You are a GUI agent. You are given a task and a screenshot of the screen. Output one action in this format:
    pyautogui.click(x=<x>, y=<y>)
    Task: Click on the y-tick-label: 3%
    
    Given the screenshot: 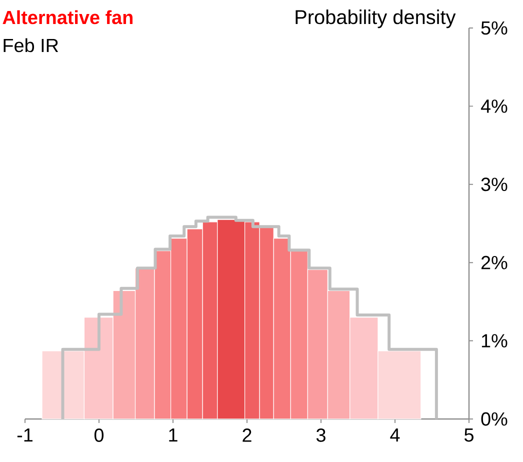 What is the action you would take?
    pyautogui.click(x=494, y=185)
    